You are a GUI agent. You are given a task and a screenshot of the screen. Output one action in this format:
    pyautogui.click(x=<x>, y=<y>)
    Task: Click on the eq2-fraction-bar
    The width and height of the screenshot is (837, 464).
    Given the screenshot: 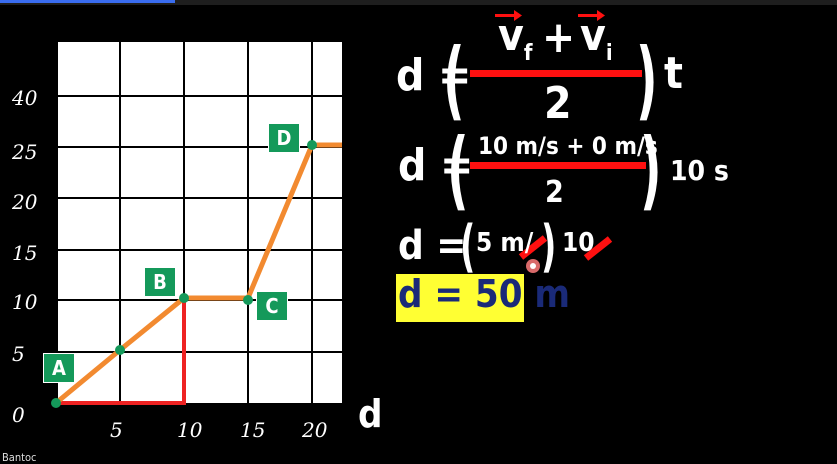 What is the action you would take?
    pyautogui.click(x=558, y=165)
    